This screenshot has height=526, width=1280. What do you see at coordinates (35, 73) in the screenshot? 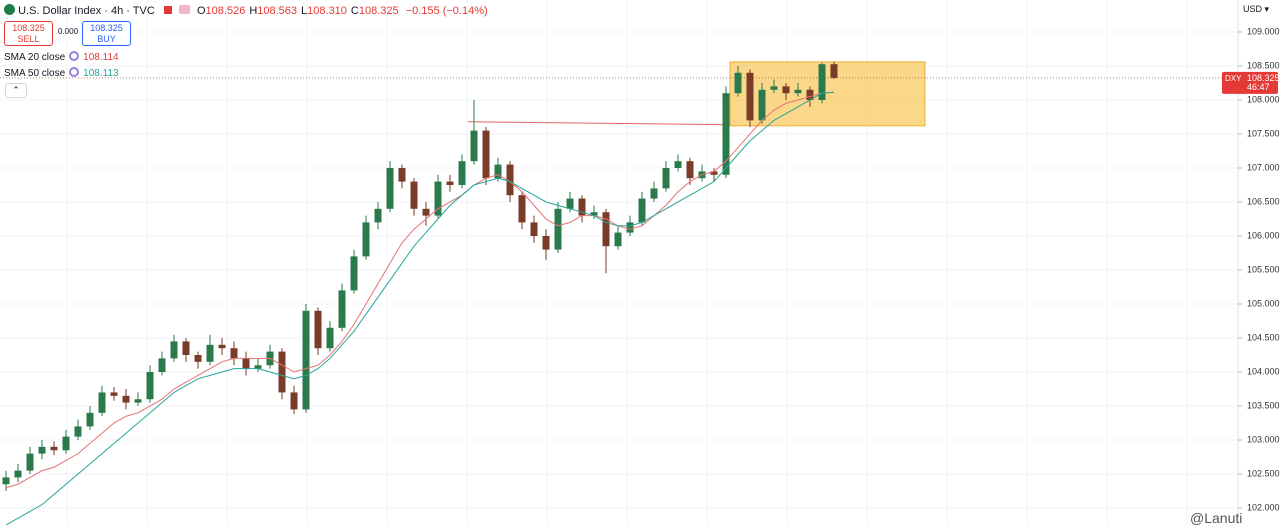
I see `sma50-name: SMA 50 close` at bounding box center [35, 73].